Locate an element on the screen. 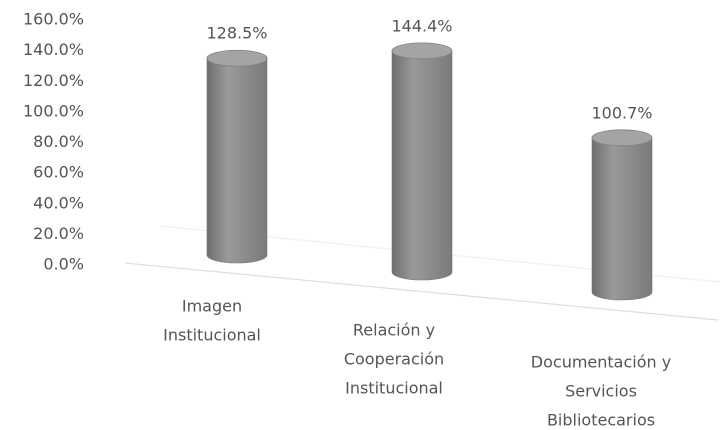 The height and width of the screenshot is (430, 722). x-tick-label: Bibliotecarios is located at coordinates (601, 420).